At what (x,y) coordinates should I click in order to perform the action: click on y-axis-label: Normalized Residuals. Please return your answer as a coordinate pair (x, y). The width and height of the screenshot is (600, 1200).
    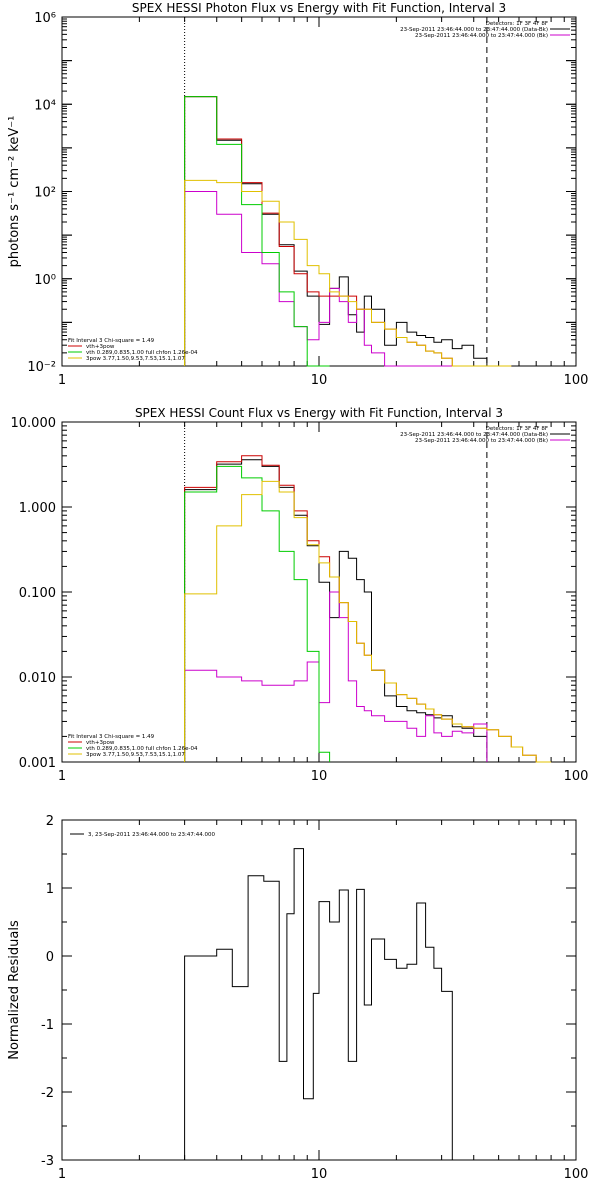
    Looking at the image, I should click on (14, 990).